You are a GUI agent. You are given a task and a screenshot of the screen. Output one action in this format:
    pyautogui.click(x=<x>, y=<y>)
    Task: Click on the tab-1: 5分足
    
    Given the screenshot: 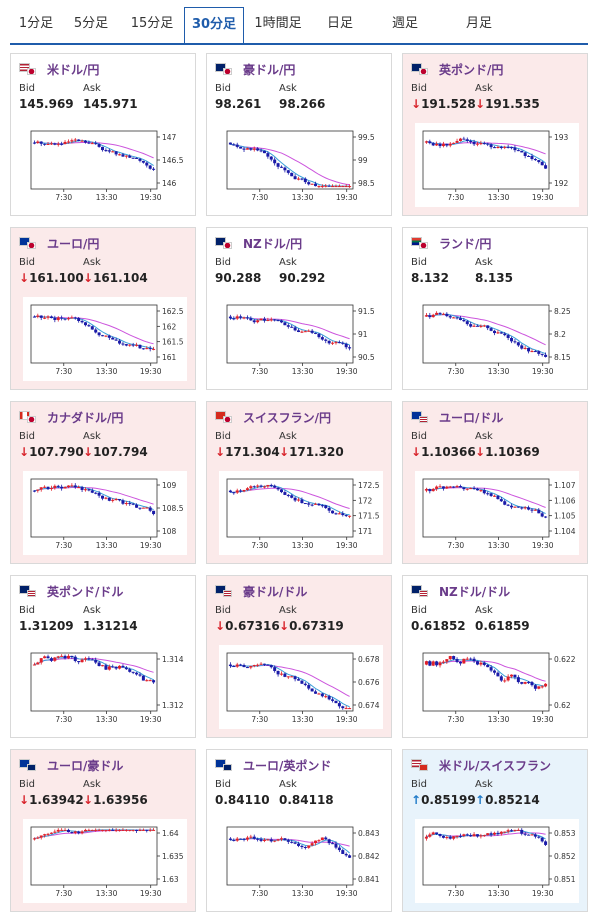 What is the action you would take?
    pyautogui.click(x=91, y=23)
    